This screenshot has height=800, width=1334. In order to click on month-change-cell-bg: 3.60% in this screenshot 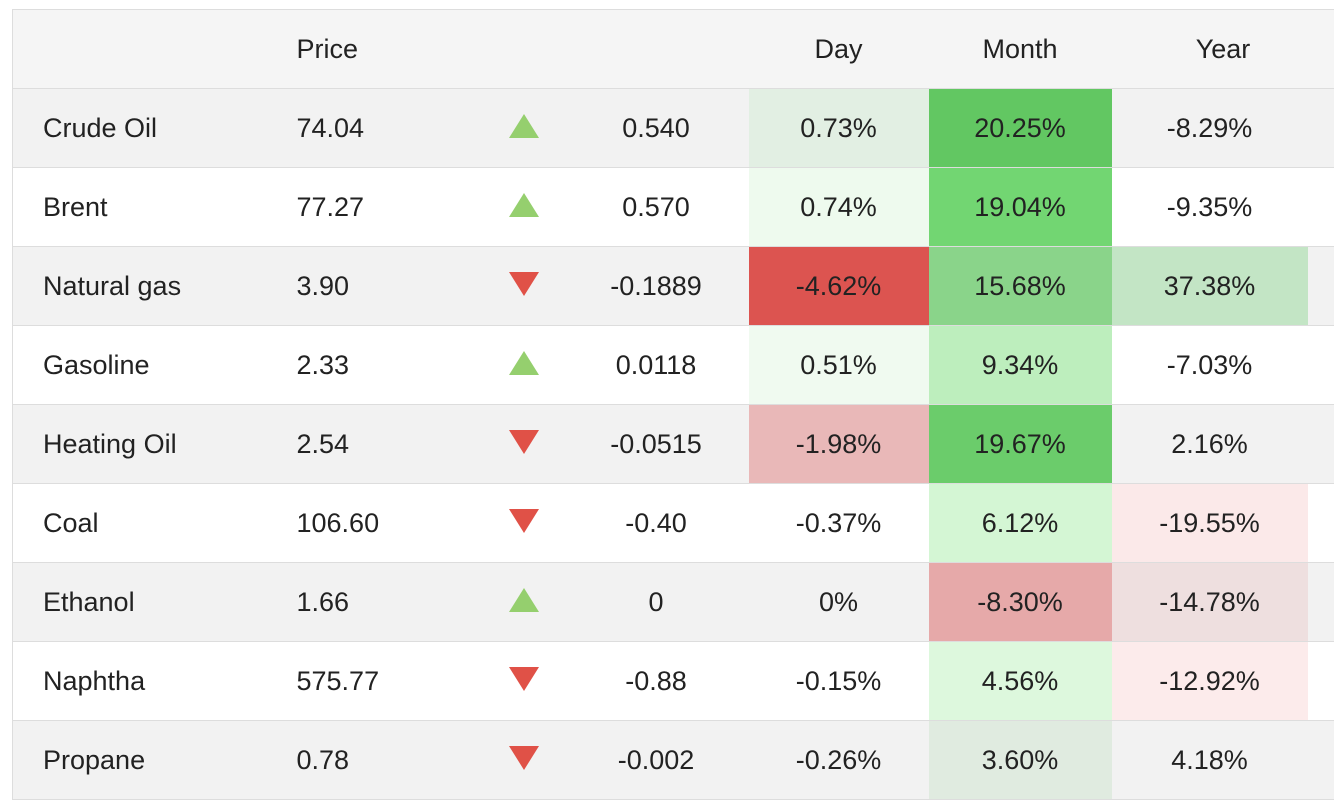, I will do `click(1020, 760)`.